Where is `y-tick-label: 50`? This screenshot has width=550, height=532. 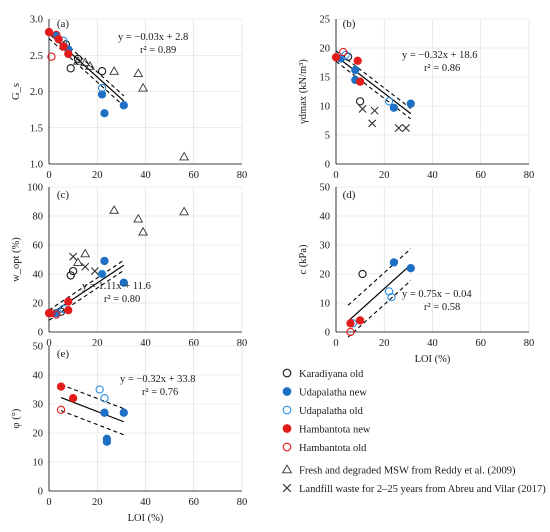
y-tick-label: 50 is located at coordinates (325, 188).